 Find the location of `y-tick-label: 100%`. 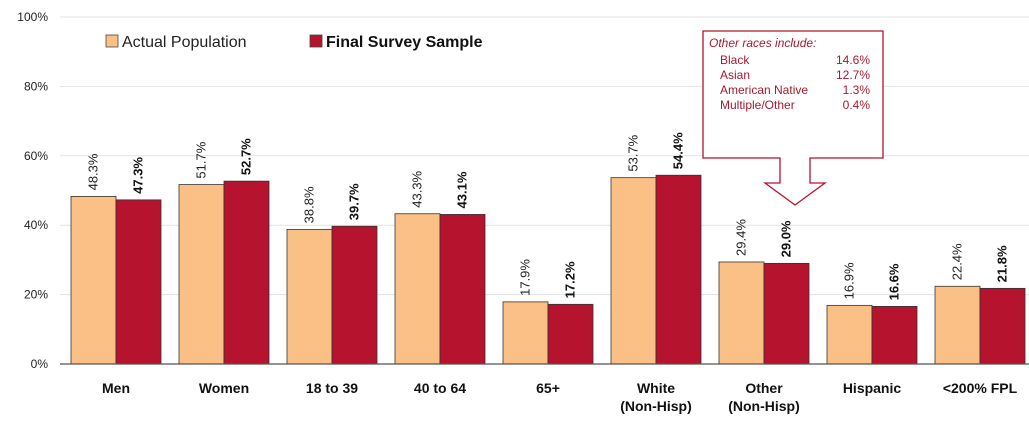

y-tick-label: 100% is located at coordinates (32, 17).